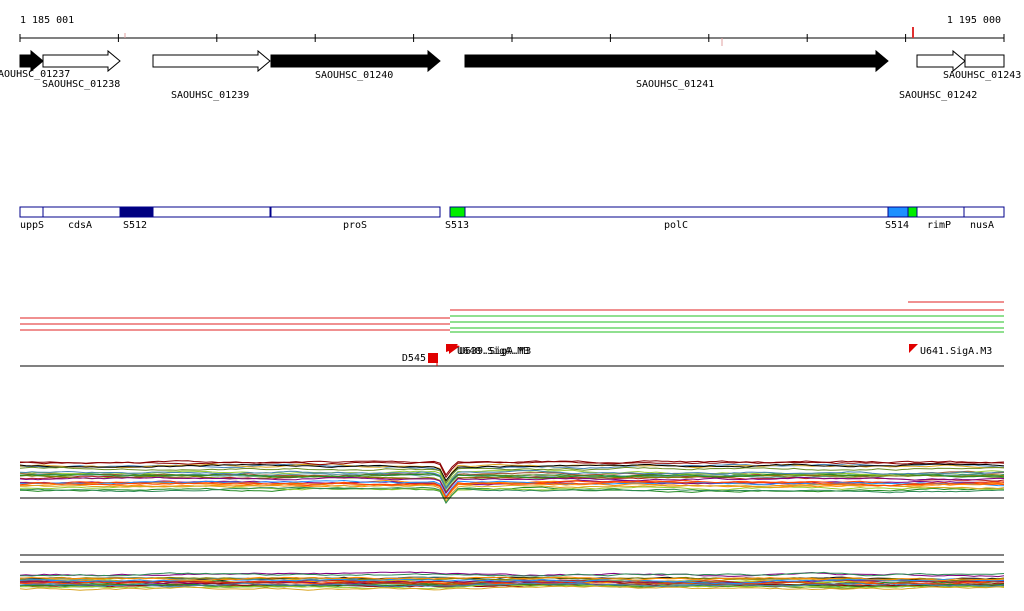 This screenshot has height=611, width=1024. Describe the element at coordinates (675, 84) in the screenshot. I see `gene-label: SAOUHSC_01241` at that location.